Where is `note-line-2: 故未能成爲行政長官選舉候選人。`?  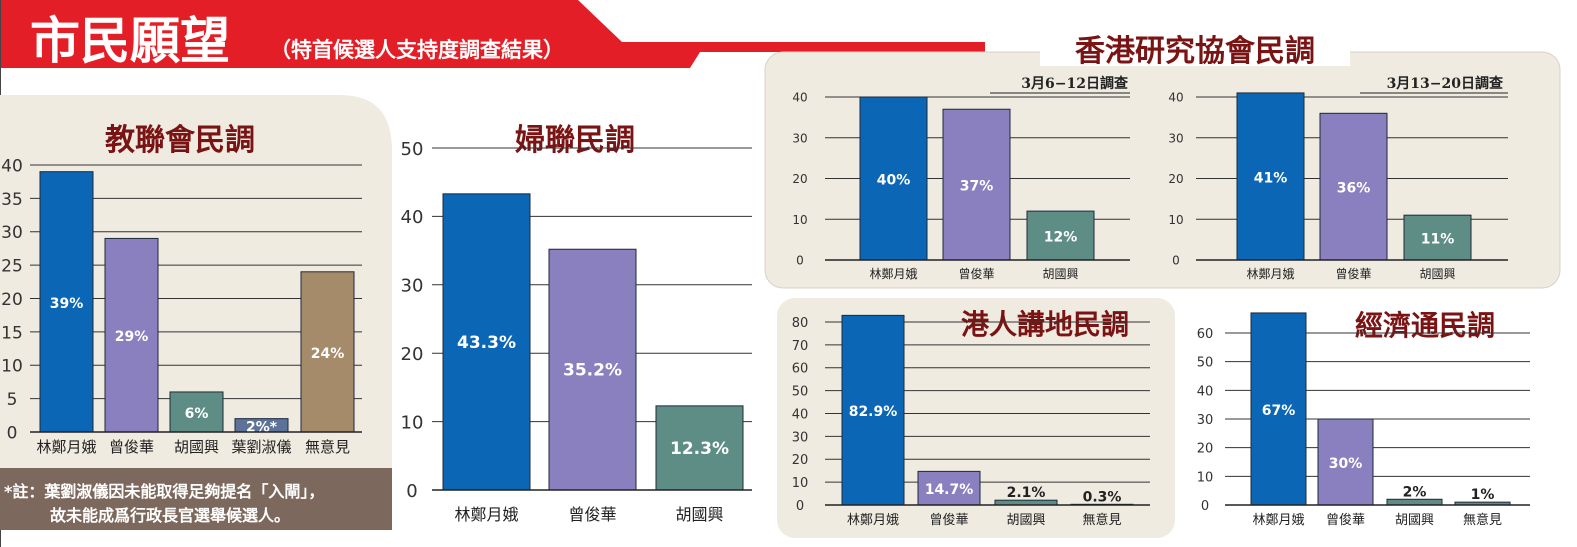
note-line-2: 故未能成爲行政長官選舉候選人。 is located at coordinates (170, 515).